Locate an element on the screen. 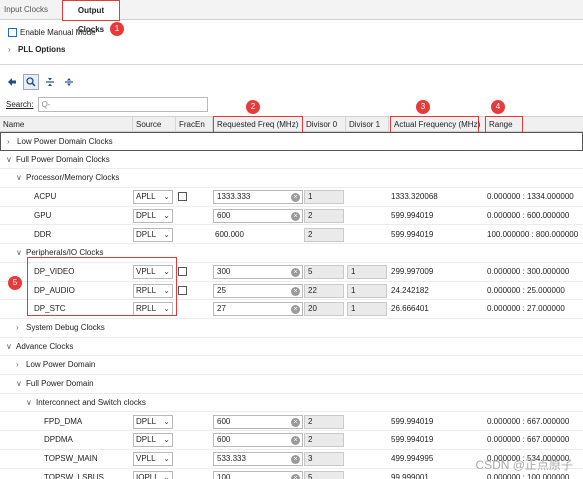 The image size is (583, 479). column-header-range: Range is located at coordinates (504, 124).